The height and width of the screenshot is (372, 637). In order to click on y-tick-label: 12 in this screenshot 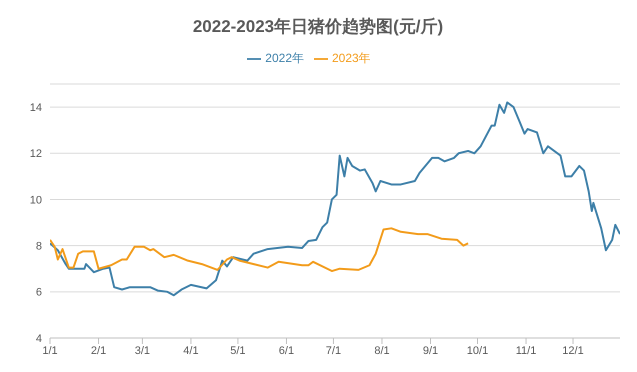, I will do `click(36, 154)`.